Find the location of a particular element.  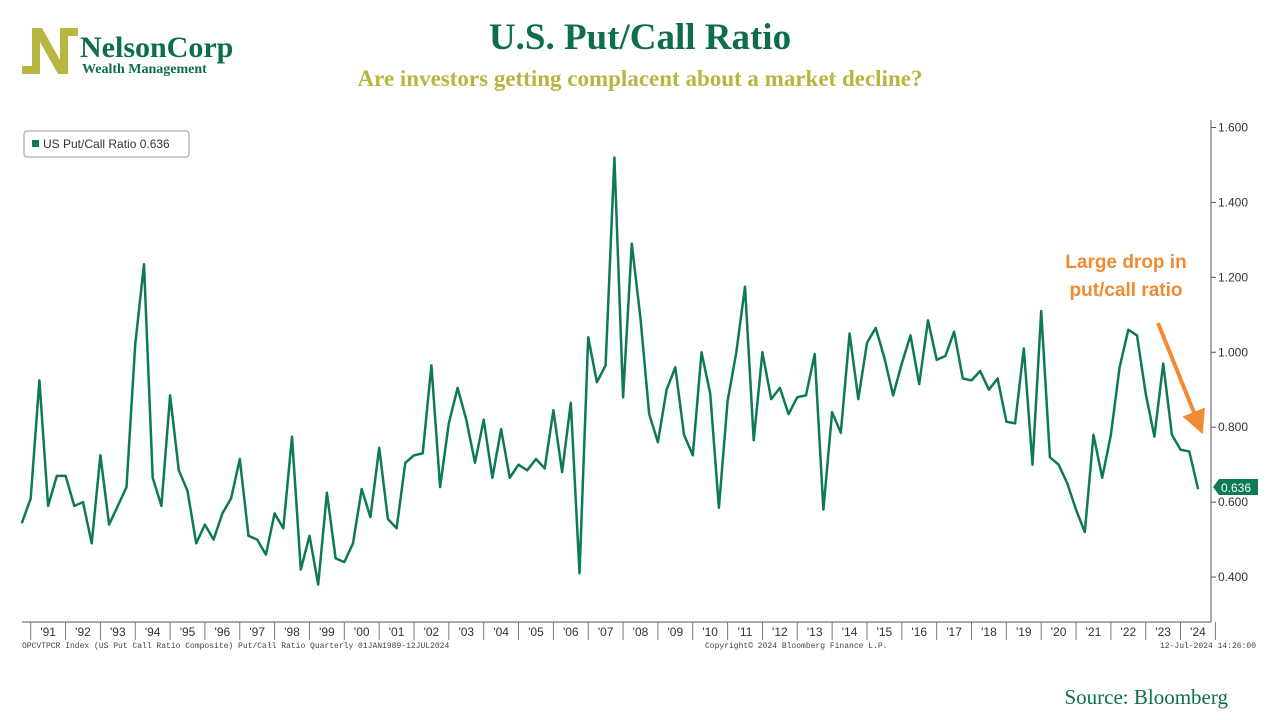

x-tick-label: '04 is located at coordinates (501, 632).